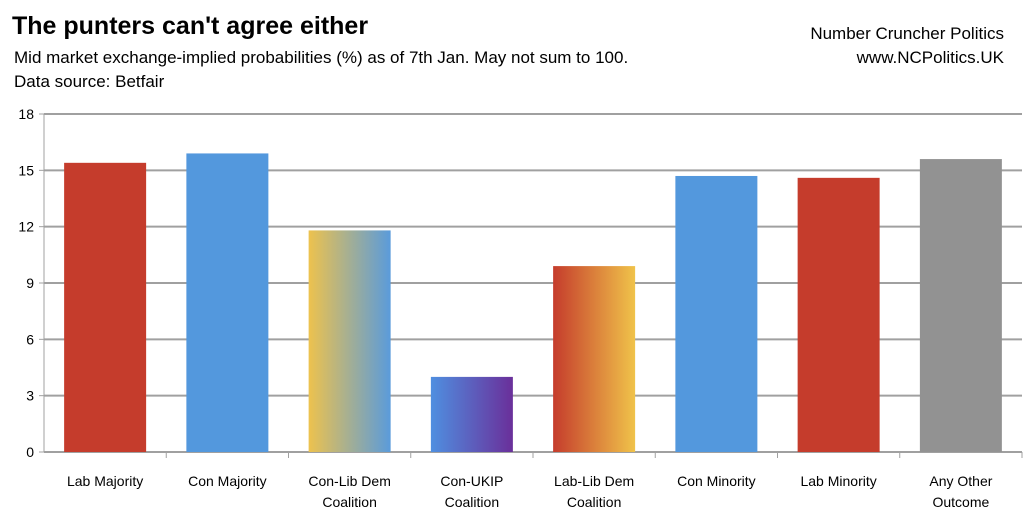 This screenshot has height=531, width=1024. What do you see at coordinates (26, 170) in the screenshot?
I see `y-tick-label: 15` at bounding box center [26, 170].